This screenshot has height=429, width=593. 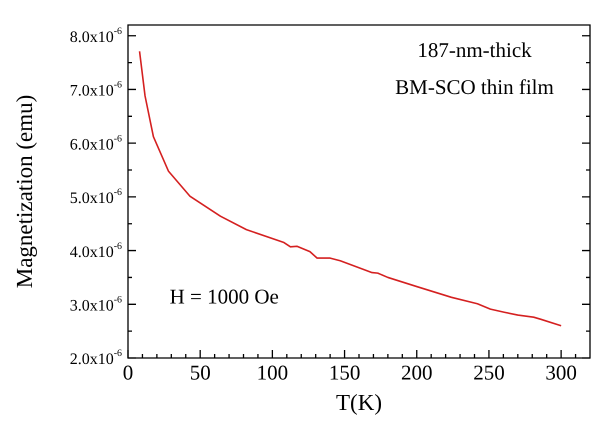 What do you see at coordinates (474, 50) in the screenshot?
I see `annotation: 187-nm-thick` at bounding box center [474, 50].